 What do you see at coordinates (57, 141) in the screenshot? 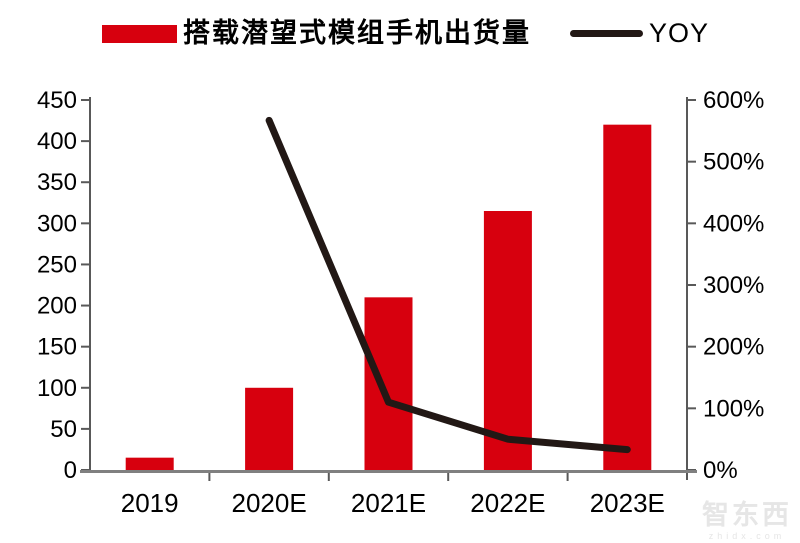
I see `left-axis-tick-label: 400` at bounding box center [57, 141].